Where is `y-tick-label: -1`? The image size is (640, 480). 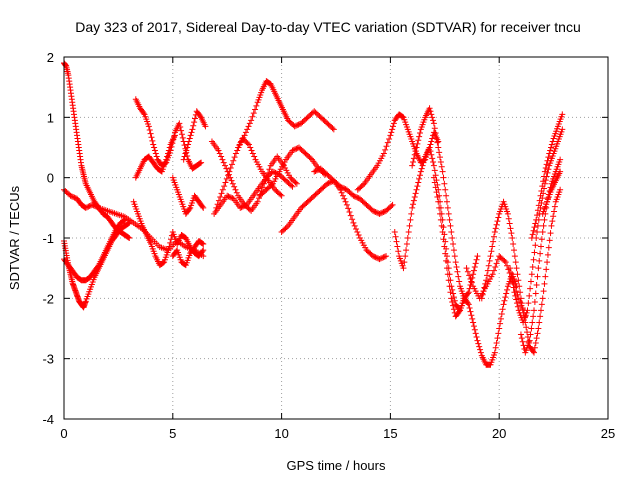 y-tick-label: -1 is located at coordinates (48, 238).